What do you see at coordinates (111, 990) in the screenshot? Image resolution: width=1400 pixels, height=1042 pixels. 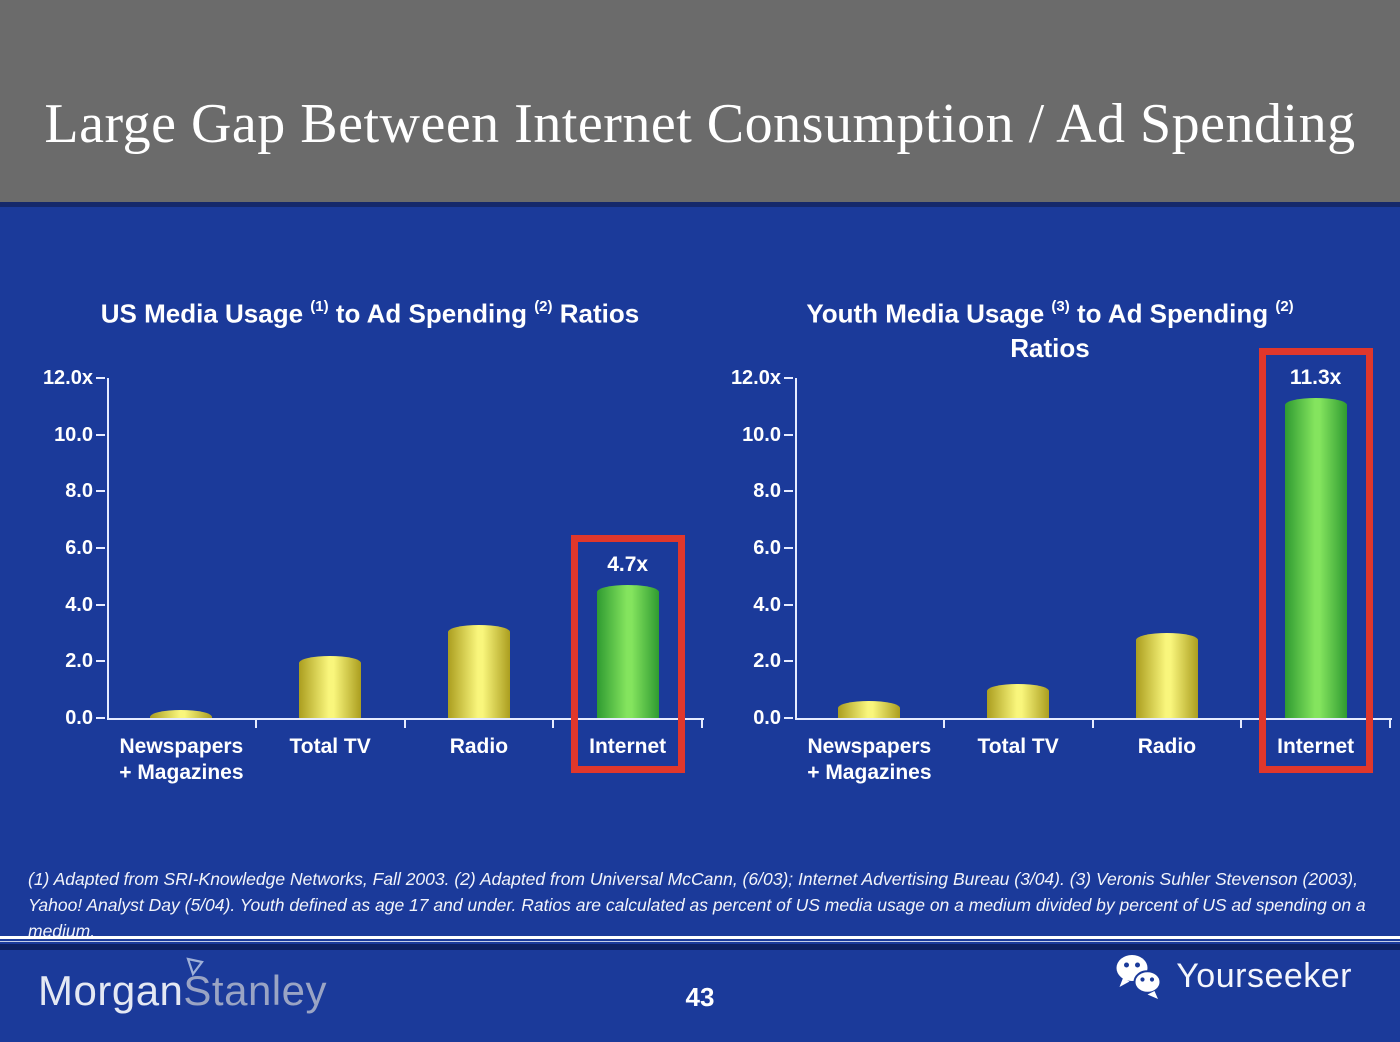 I see `brand-text-morgan: Morgan` at bounding box center [111, 990].